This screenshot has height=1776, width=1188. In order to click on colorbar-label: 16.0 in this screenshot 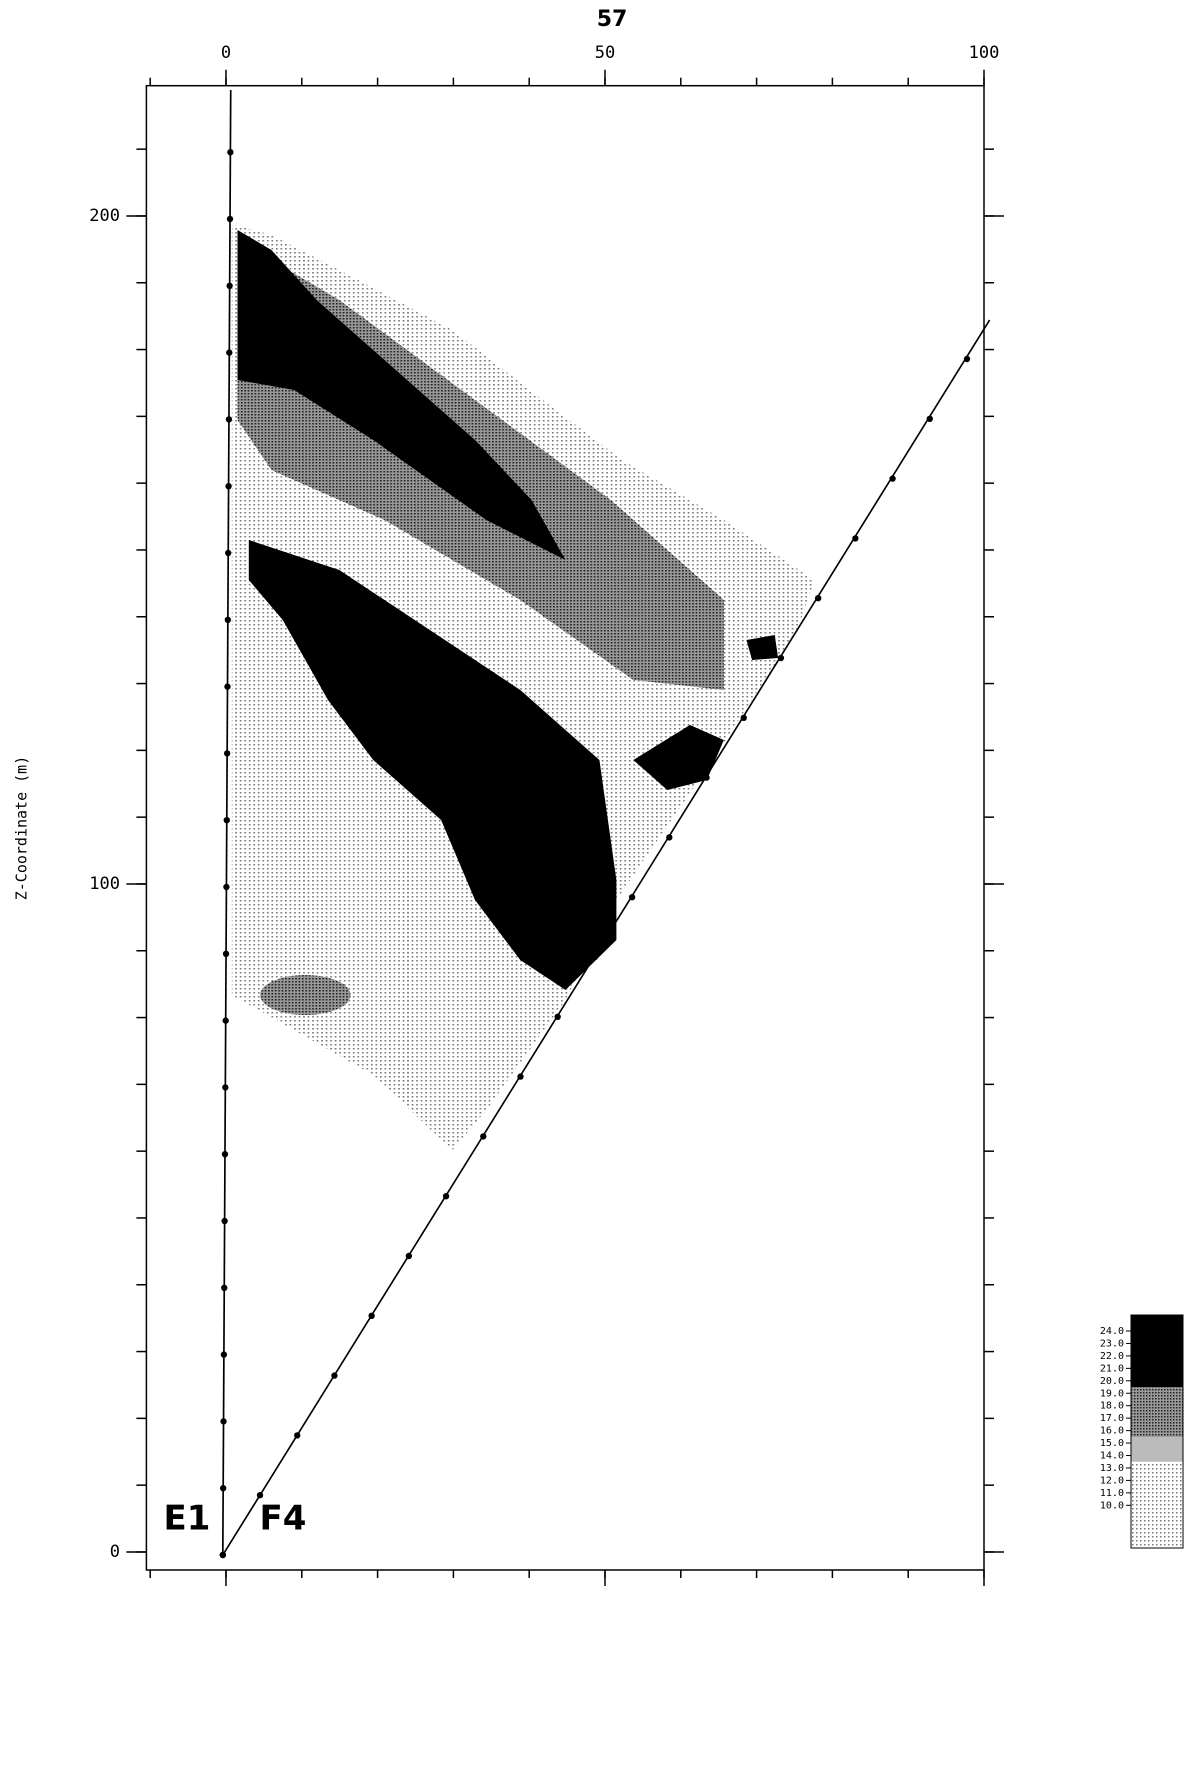, I will do `click(1112, 1431)`.